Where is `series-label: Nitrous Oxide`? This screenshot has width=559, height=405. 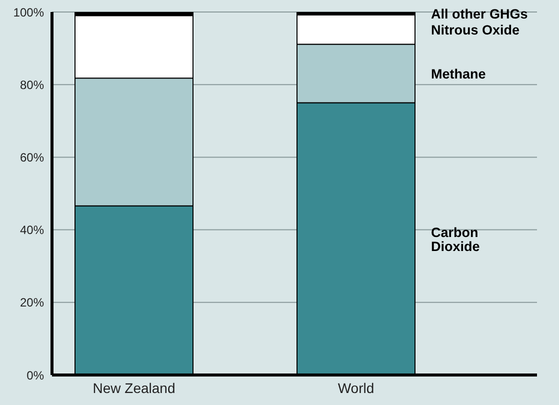 series-label: Nitrous Oxide is located at coordinates (475, 30).